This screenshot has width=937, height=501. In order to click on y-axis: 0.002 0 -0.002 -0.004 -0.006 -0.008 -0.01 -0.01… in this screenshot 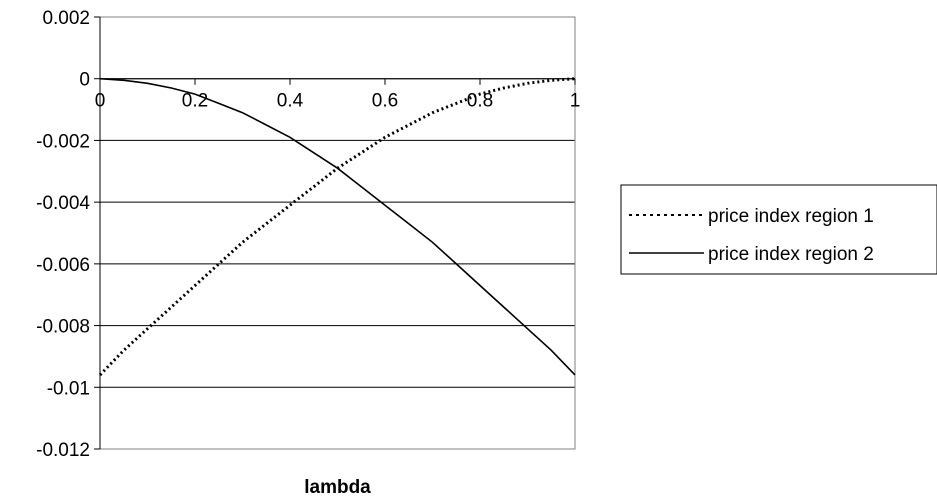, I will do `click(68, 234)`.